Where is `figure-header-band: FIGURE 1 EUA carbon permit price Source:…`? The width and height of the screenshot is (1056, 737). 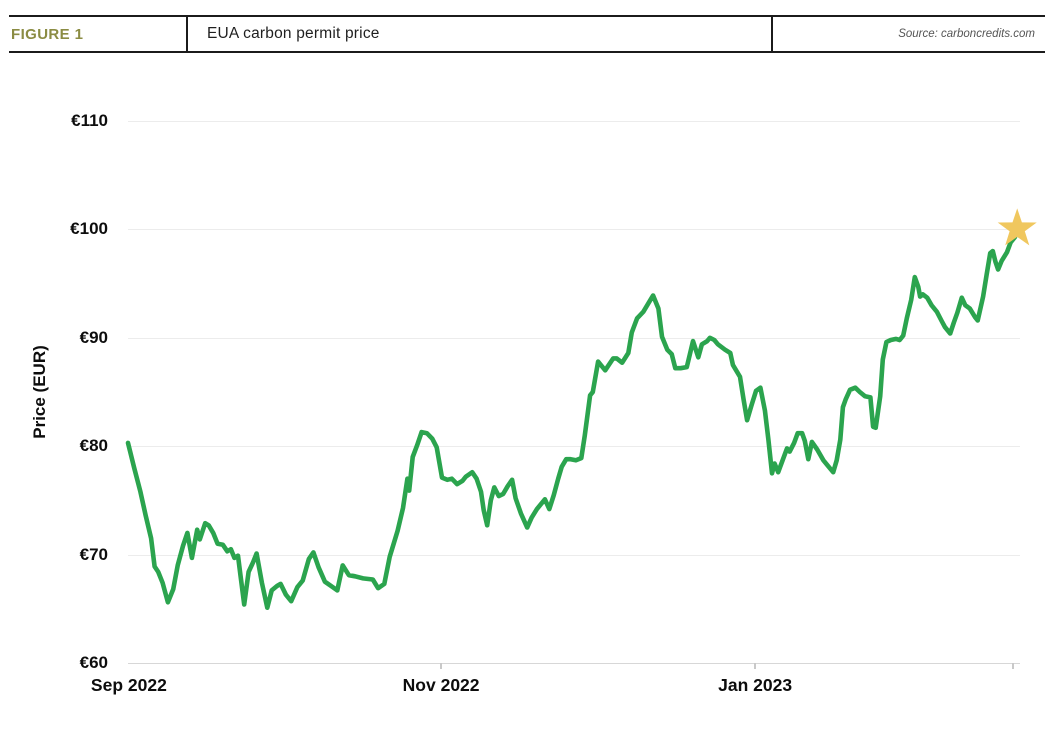
figure-header-band: FIGURE 1 EUA carbon permit price Source:… is located at coordinates (527, 34).